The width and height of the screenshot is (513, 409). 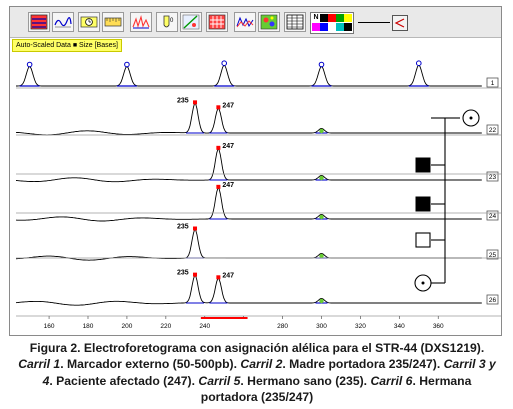 I want to click on toolbar: 0, so click(x=255, y=22).